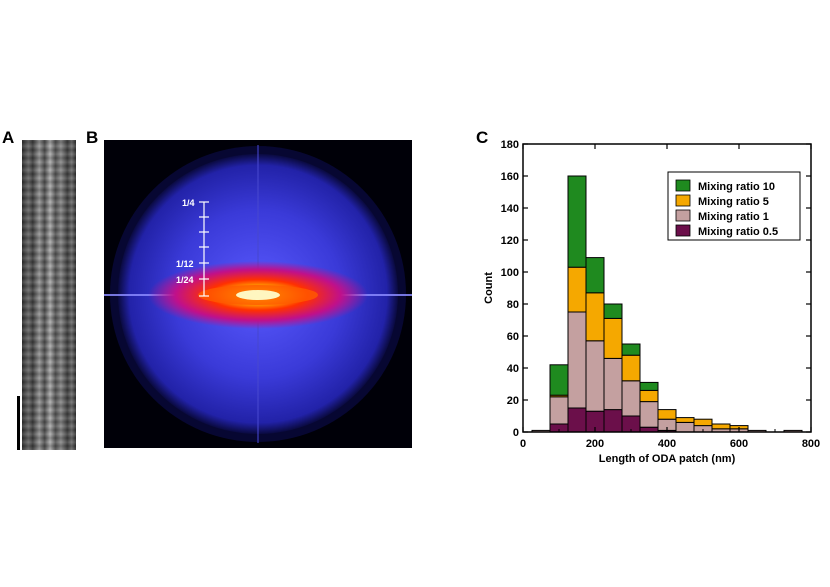 The width and height of the screenshot is (830, 587). I want to click on y-tick-label: 40, so click(513, 369).